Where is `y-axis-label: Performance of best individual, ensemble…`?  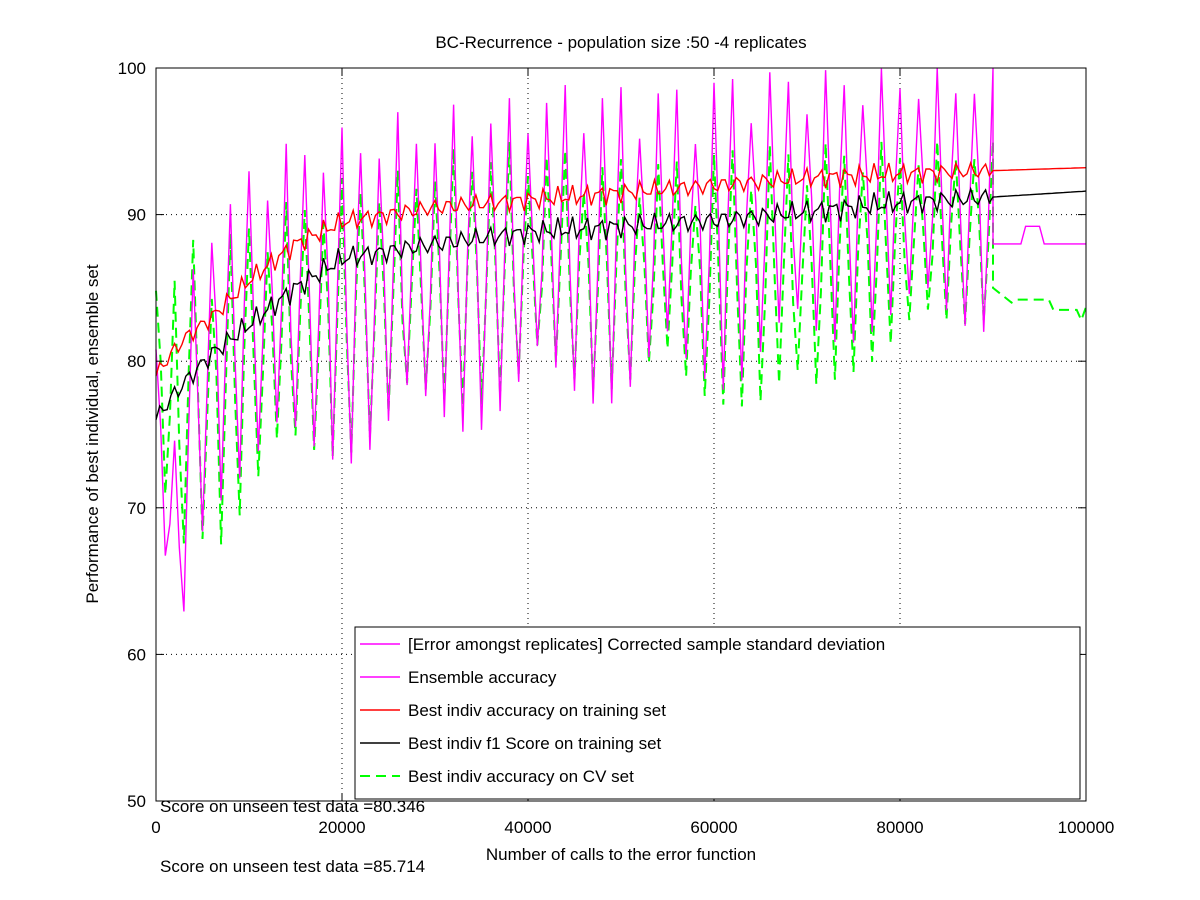 y-axis-label: Performance of best individual, ensemble… is located at coordinates (92, 434).